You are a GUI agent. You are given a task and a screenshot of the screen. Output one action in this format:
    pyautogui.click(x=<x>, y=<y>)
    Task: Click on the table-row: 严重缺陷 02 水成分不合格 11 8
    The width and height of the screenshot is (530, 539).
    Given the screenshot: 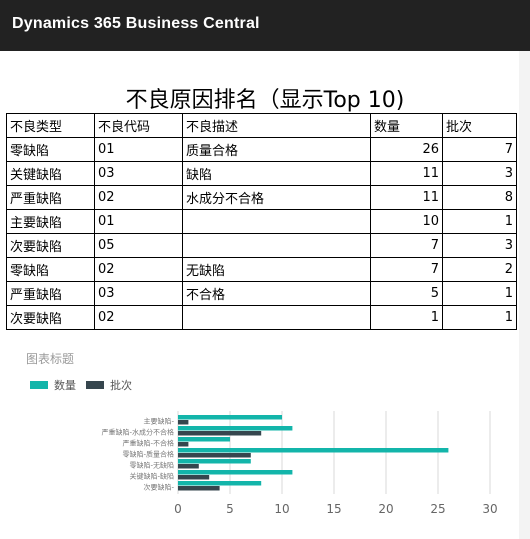 What is the action you would take?
    pyautogui.click(x=261, y=197)
    